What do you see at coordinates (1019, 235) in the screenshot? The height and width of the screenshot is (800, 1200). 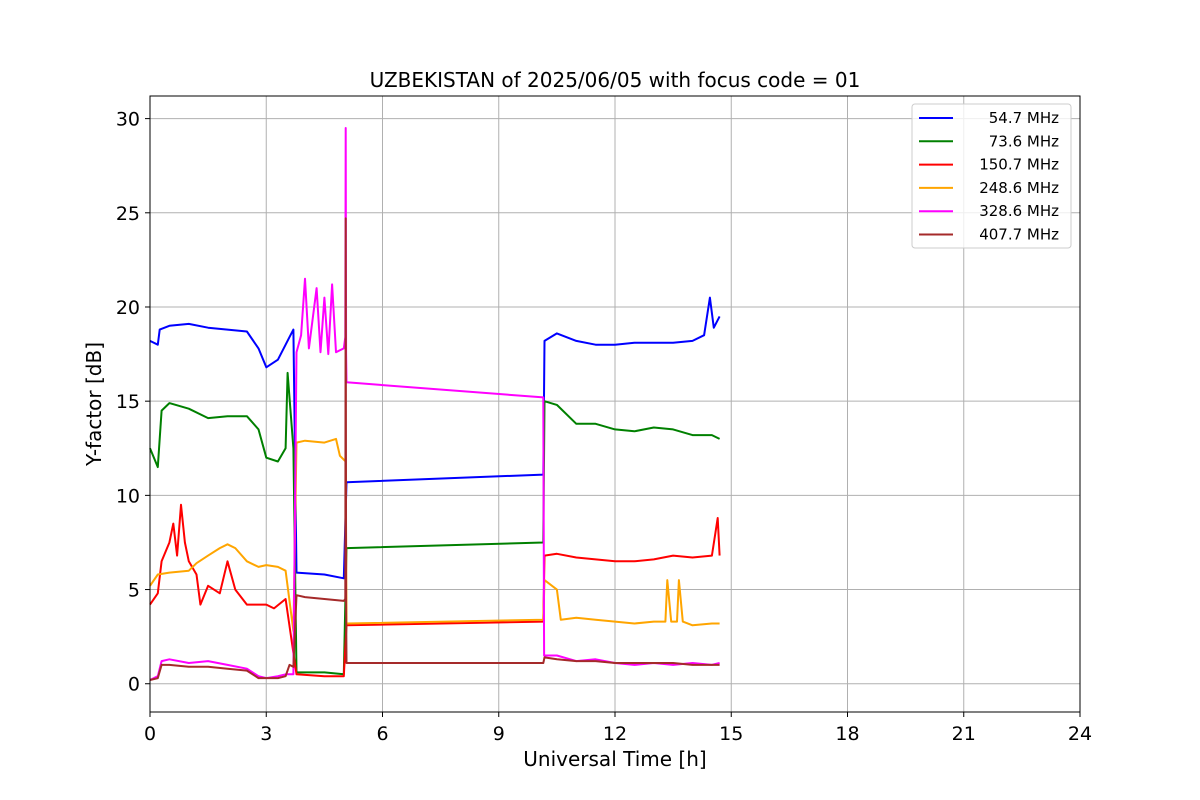 I see `legend-label: 407.7 MHz` at bounding box center [1019, 235].